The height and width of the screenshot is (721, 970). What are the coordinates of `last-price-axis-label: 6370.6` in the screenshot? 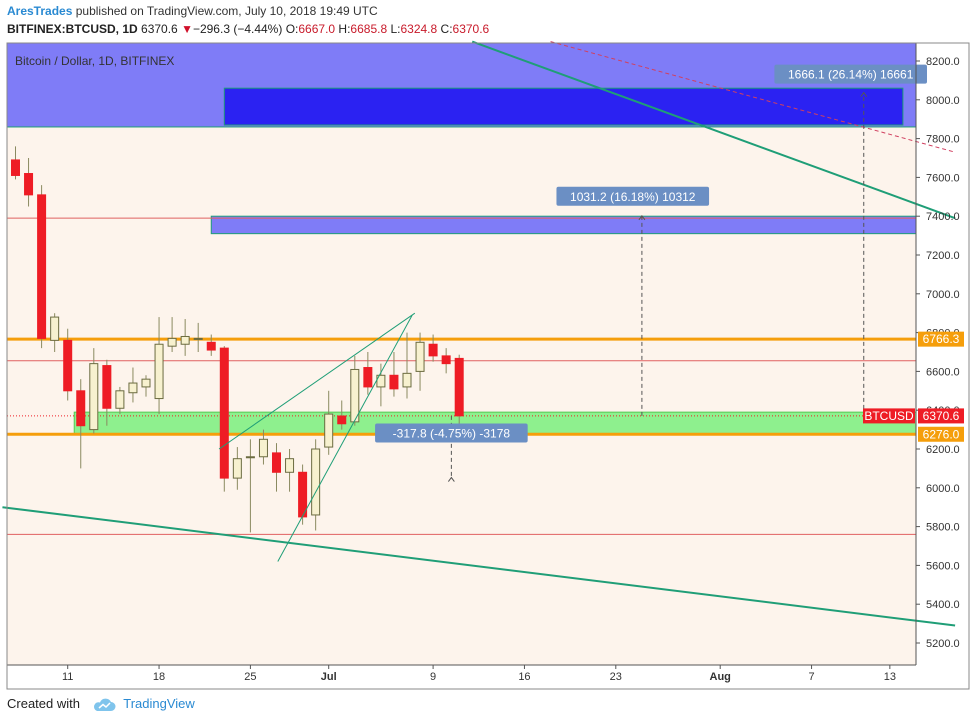 It's located at (941, 416).